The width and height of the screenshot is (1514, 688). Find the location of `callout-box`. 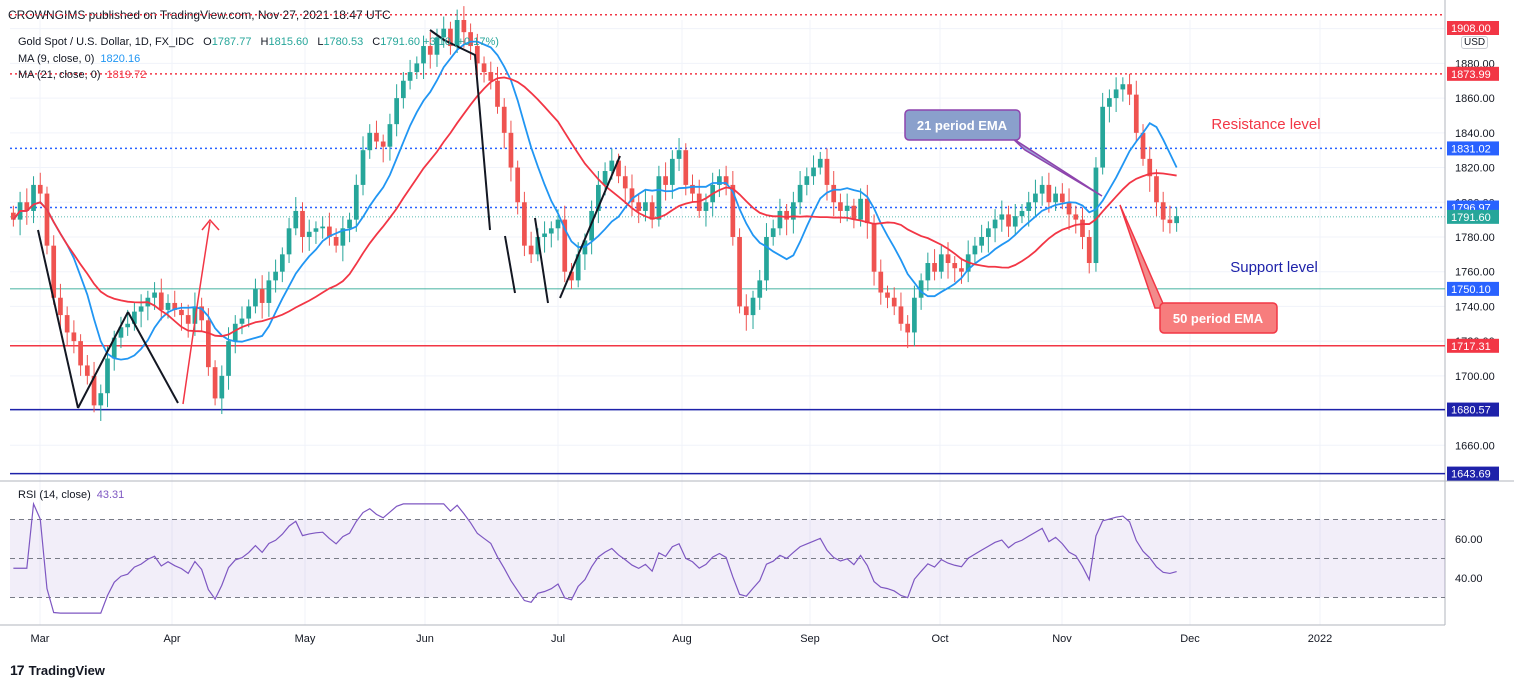

callout-box is located at coordinates (1218, 318).